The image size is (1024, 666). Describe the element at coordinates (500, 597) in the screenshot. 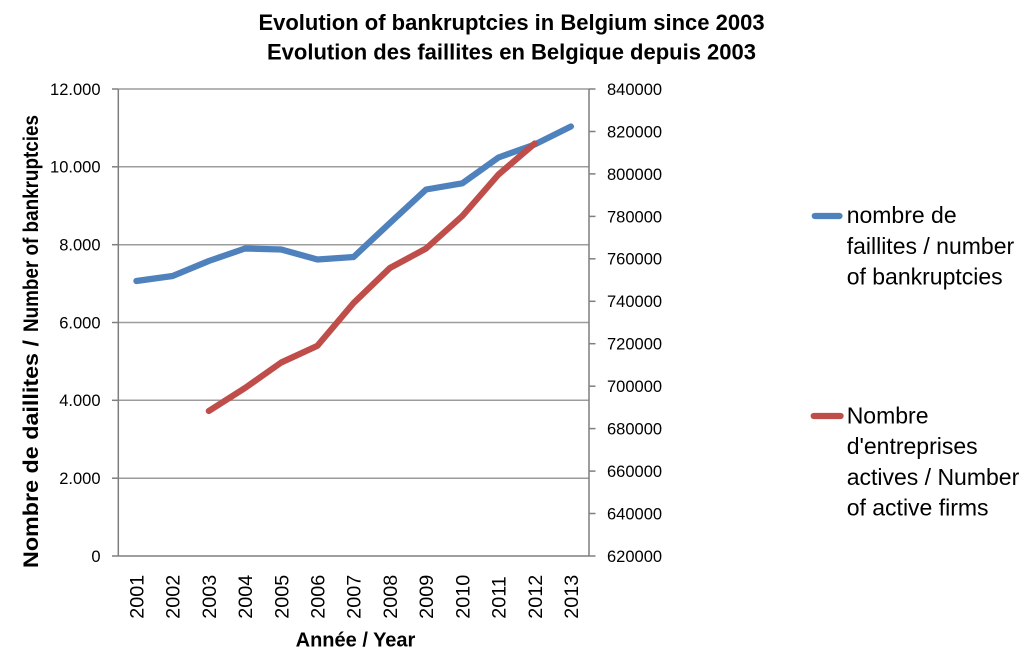

I see `svg-text: 2011` at that location.